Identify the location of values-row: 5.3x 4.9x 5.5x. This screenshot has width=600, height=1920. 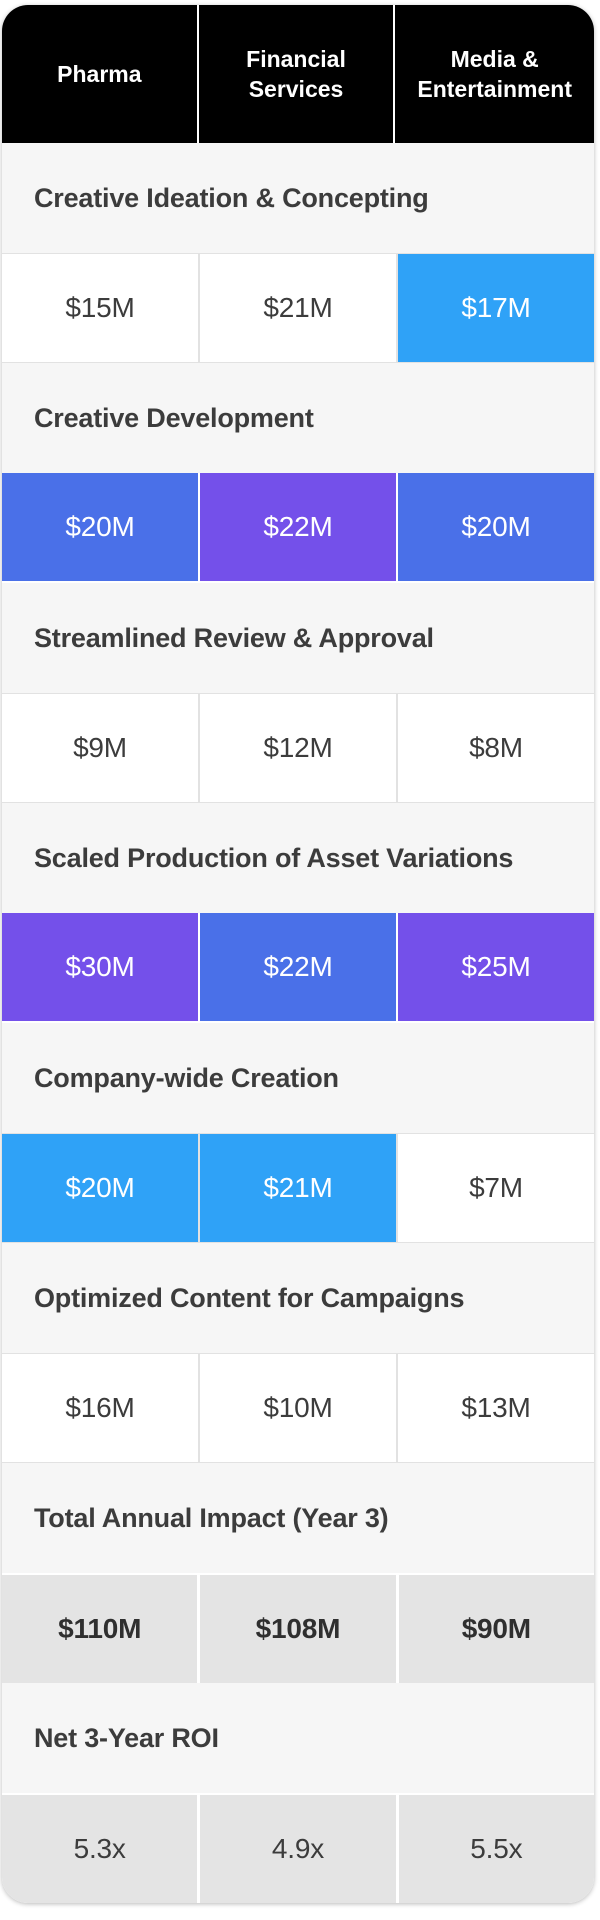
(298, 1848).